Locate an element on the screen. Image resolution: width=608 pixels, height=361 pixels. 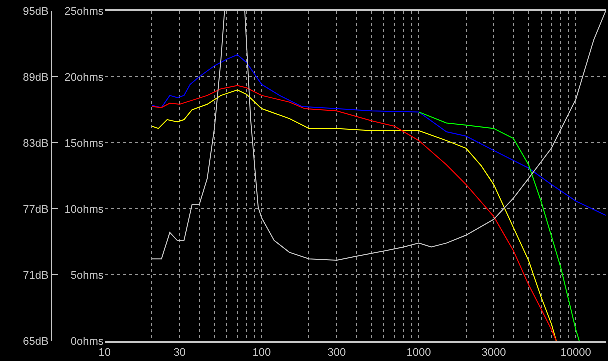
x-tick-label: 1000 is located at coordinates (419, 353).